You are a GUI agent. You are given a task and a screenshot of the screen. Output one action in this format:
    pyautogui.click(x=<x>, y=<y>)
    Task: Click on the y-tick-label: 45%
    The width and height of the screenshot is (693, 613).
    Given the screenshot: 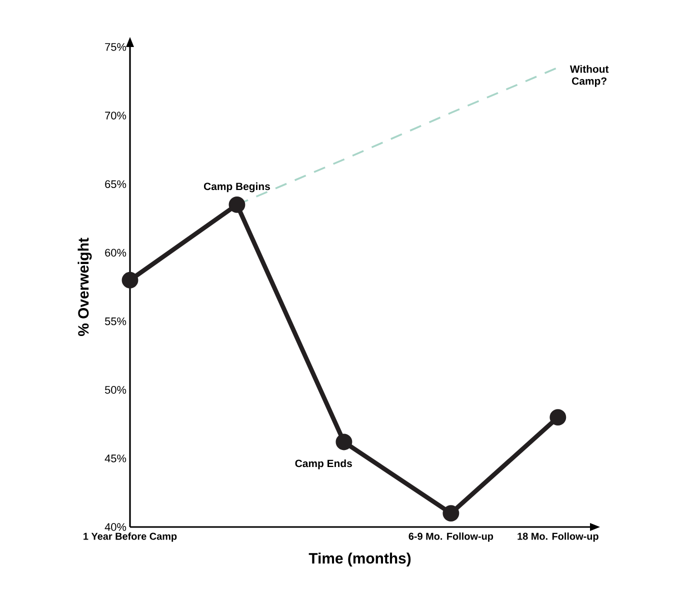 What is the action you would take?
    pyautogui.click(x=115, y=458)
    